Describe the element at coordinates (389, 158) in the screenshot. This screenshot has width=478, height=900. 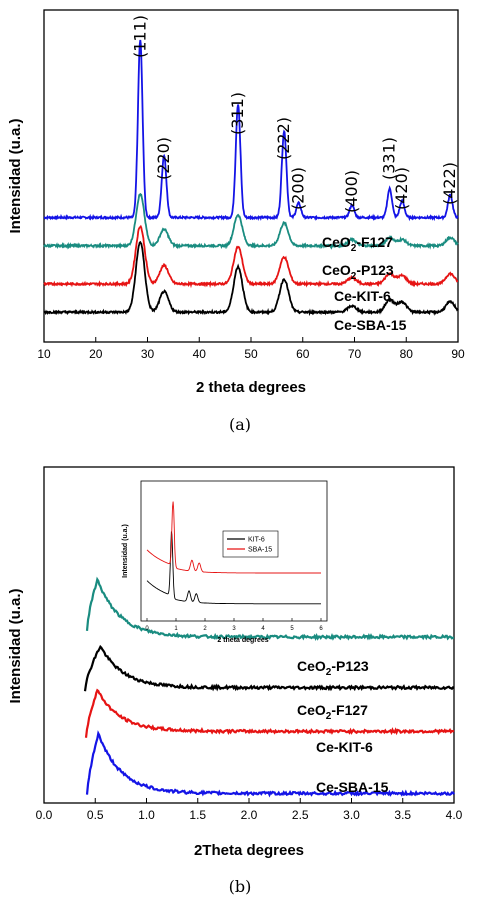
I see `a-peak-label: (331)` at that location.